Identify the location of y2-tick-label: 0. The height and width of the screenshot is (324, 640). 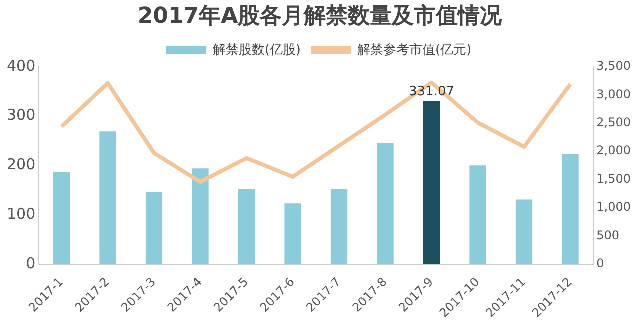
(600, 263).